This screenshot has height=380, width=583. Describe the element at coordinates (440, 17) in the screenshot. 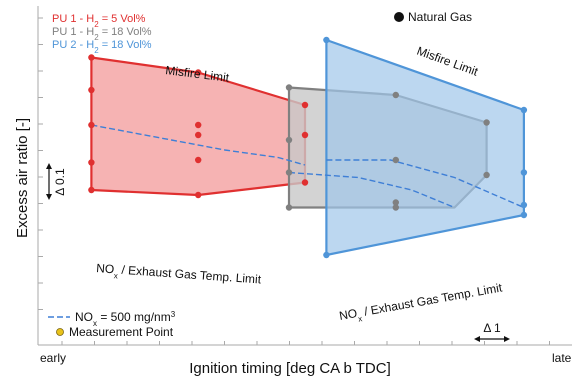

I see `legend-natural-gas-label: Natural Gas` at that location.